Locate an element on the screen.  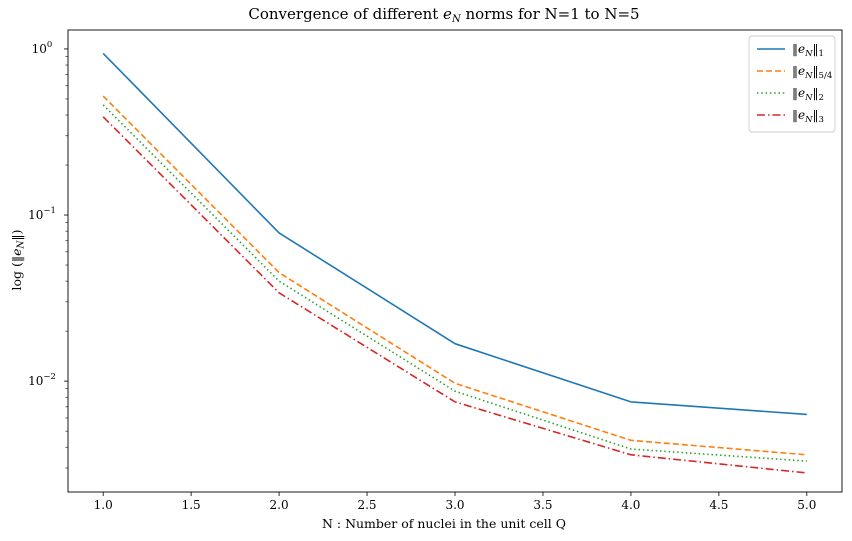
x-tick-label: 2.0 is located at coordinates (279, 505).